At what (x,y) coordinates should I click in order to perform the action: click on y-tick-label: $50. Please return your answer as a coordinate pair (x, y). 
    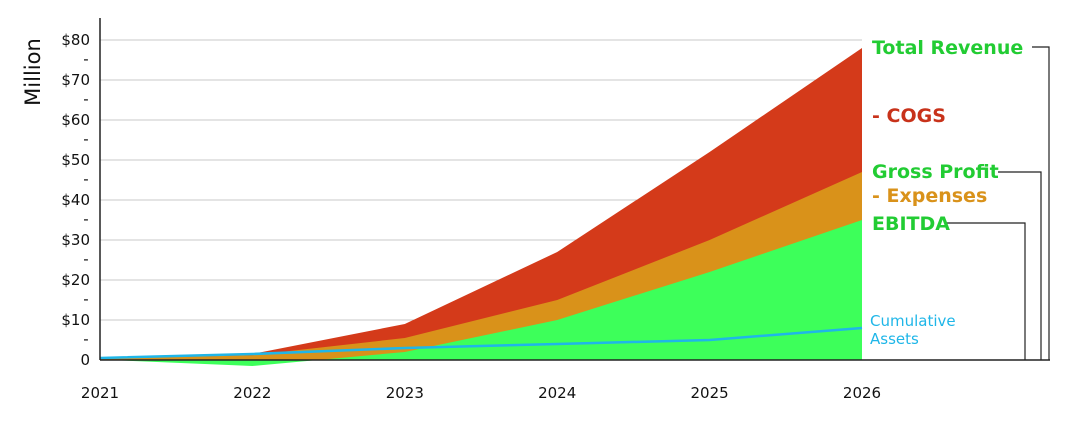
    Looking at the image, I should click on (75, 160).